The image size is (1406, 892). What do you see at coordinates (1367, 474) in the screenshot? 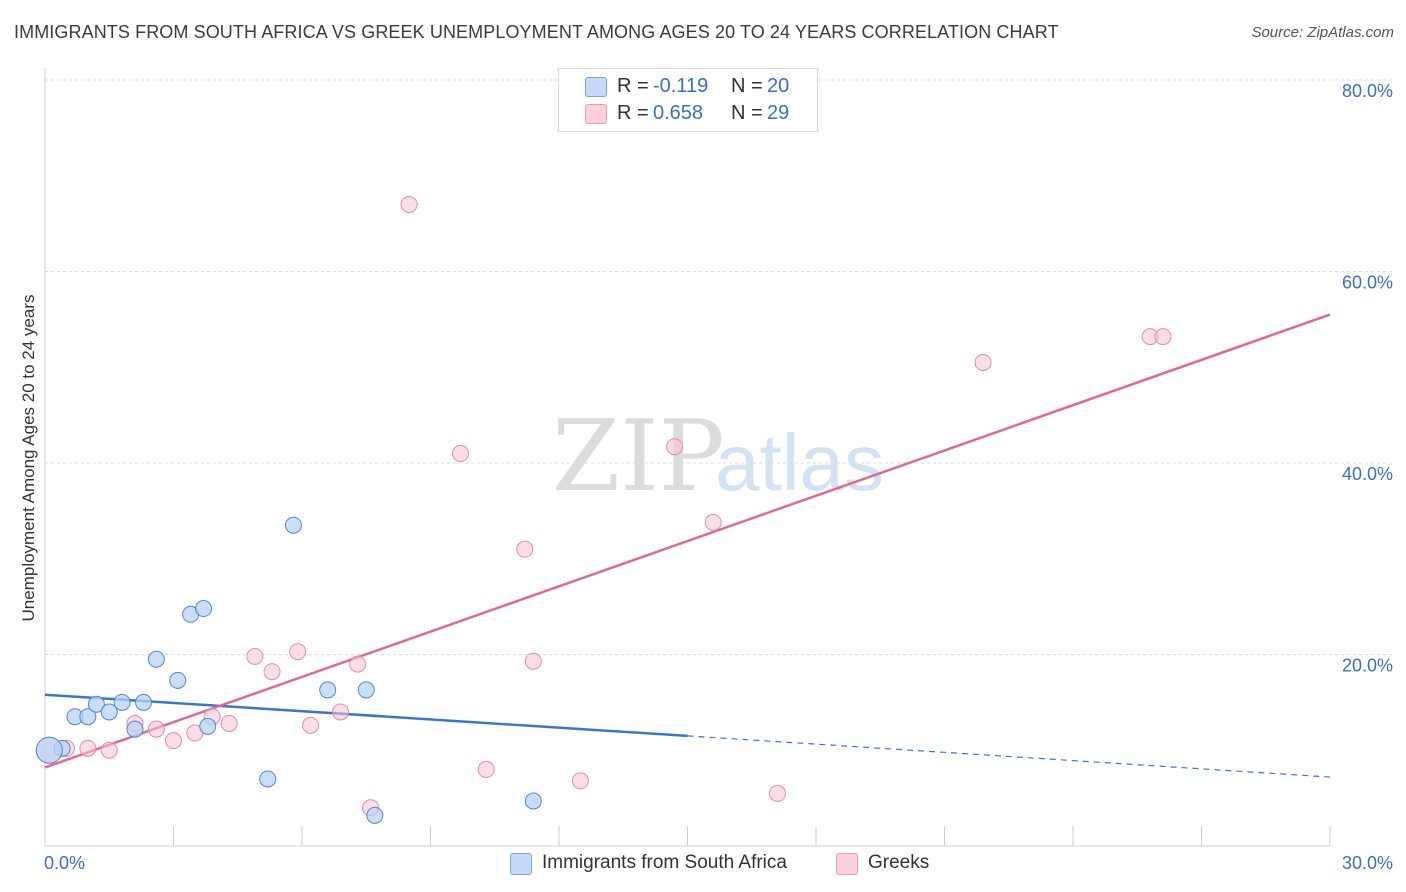
I see `y-tick-label: 40.0%` at bounding box center [1367, 474].